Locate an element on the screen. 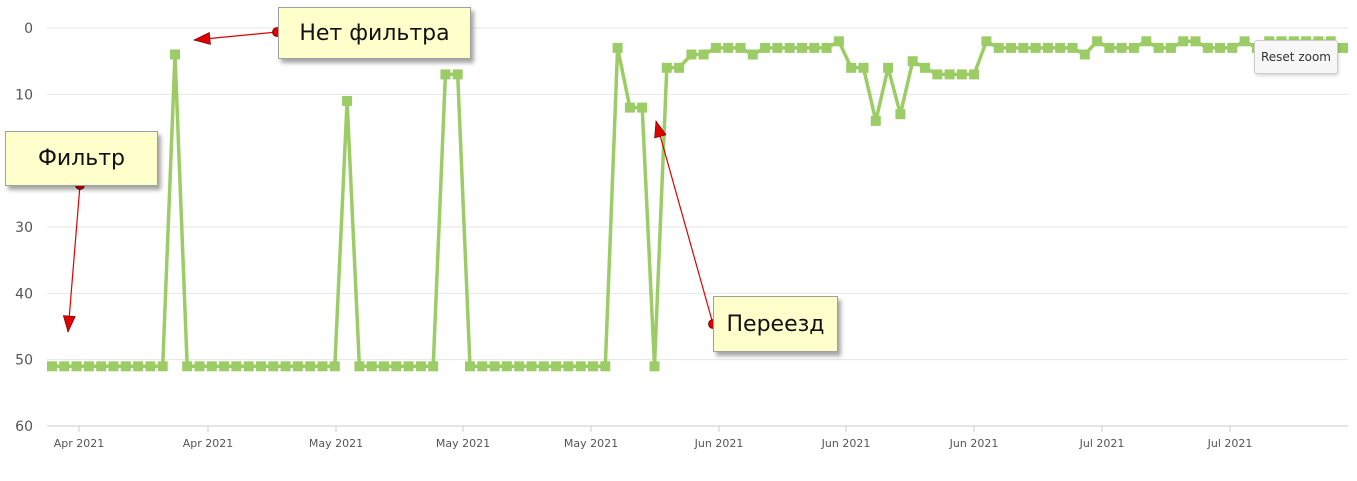 This screenshot has width=1357, height=481. y-tick-label: 30 is located at coordinates (24, 228).